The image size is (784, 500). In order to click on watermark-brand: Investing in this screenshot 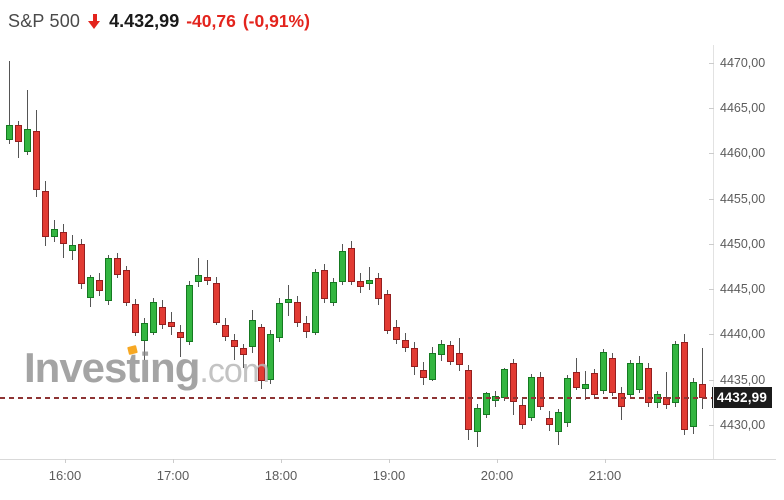, I will do `click(112, 367)`.